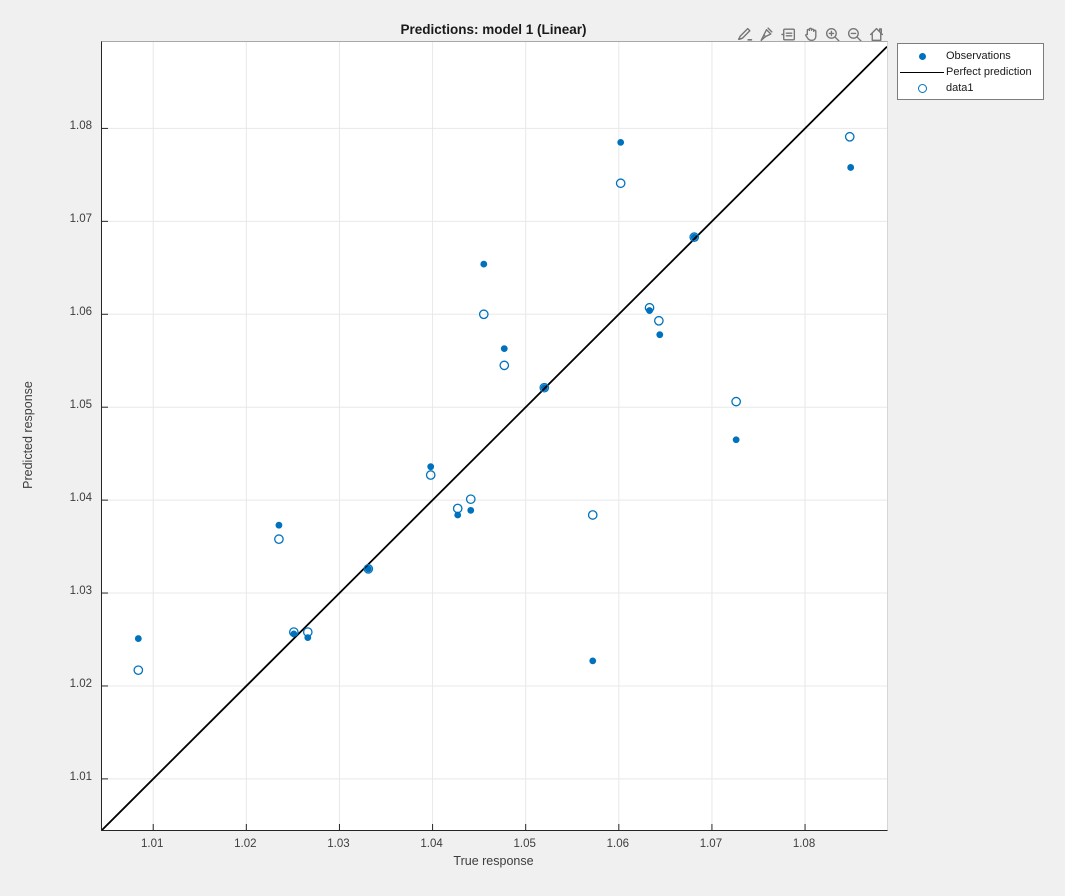 This screenshot has height=896, width=1065. What do you see at coordinates (493, 29) in the screenshot?
I see `page-title: Predictions: model 1 (Linear)` at bounding box center [493, 29].